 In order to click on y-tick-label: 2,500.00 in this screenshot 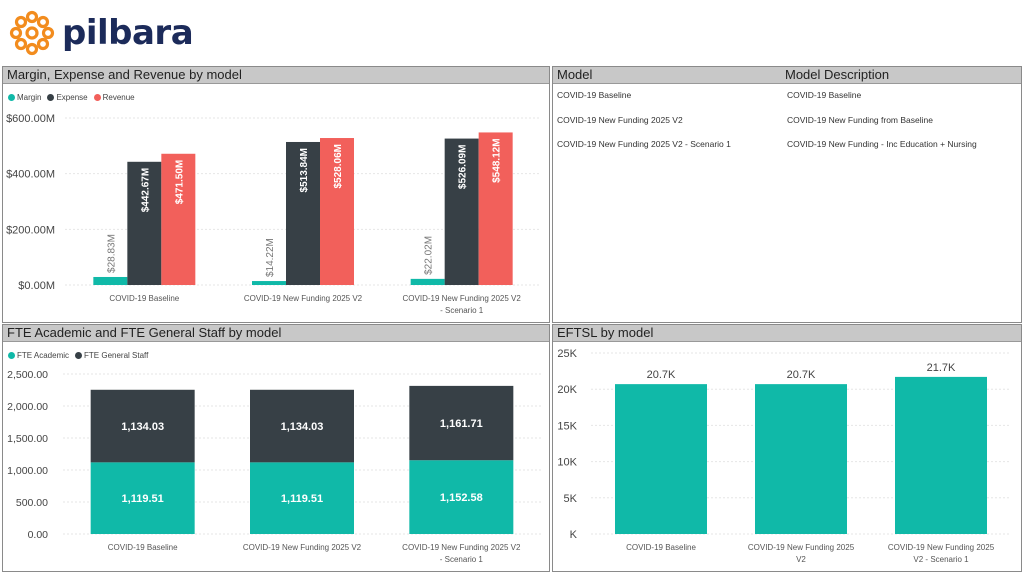, I will do `click(27, 375)`.